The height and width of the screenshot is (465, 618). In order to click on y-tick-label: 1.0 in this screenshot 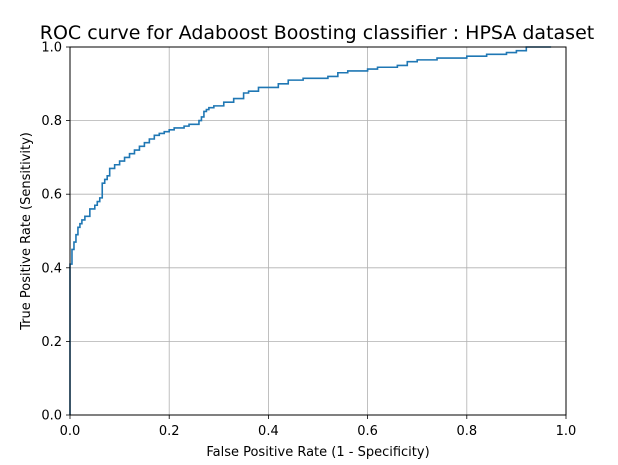, I will do `click(51, 48)`.